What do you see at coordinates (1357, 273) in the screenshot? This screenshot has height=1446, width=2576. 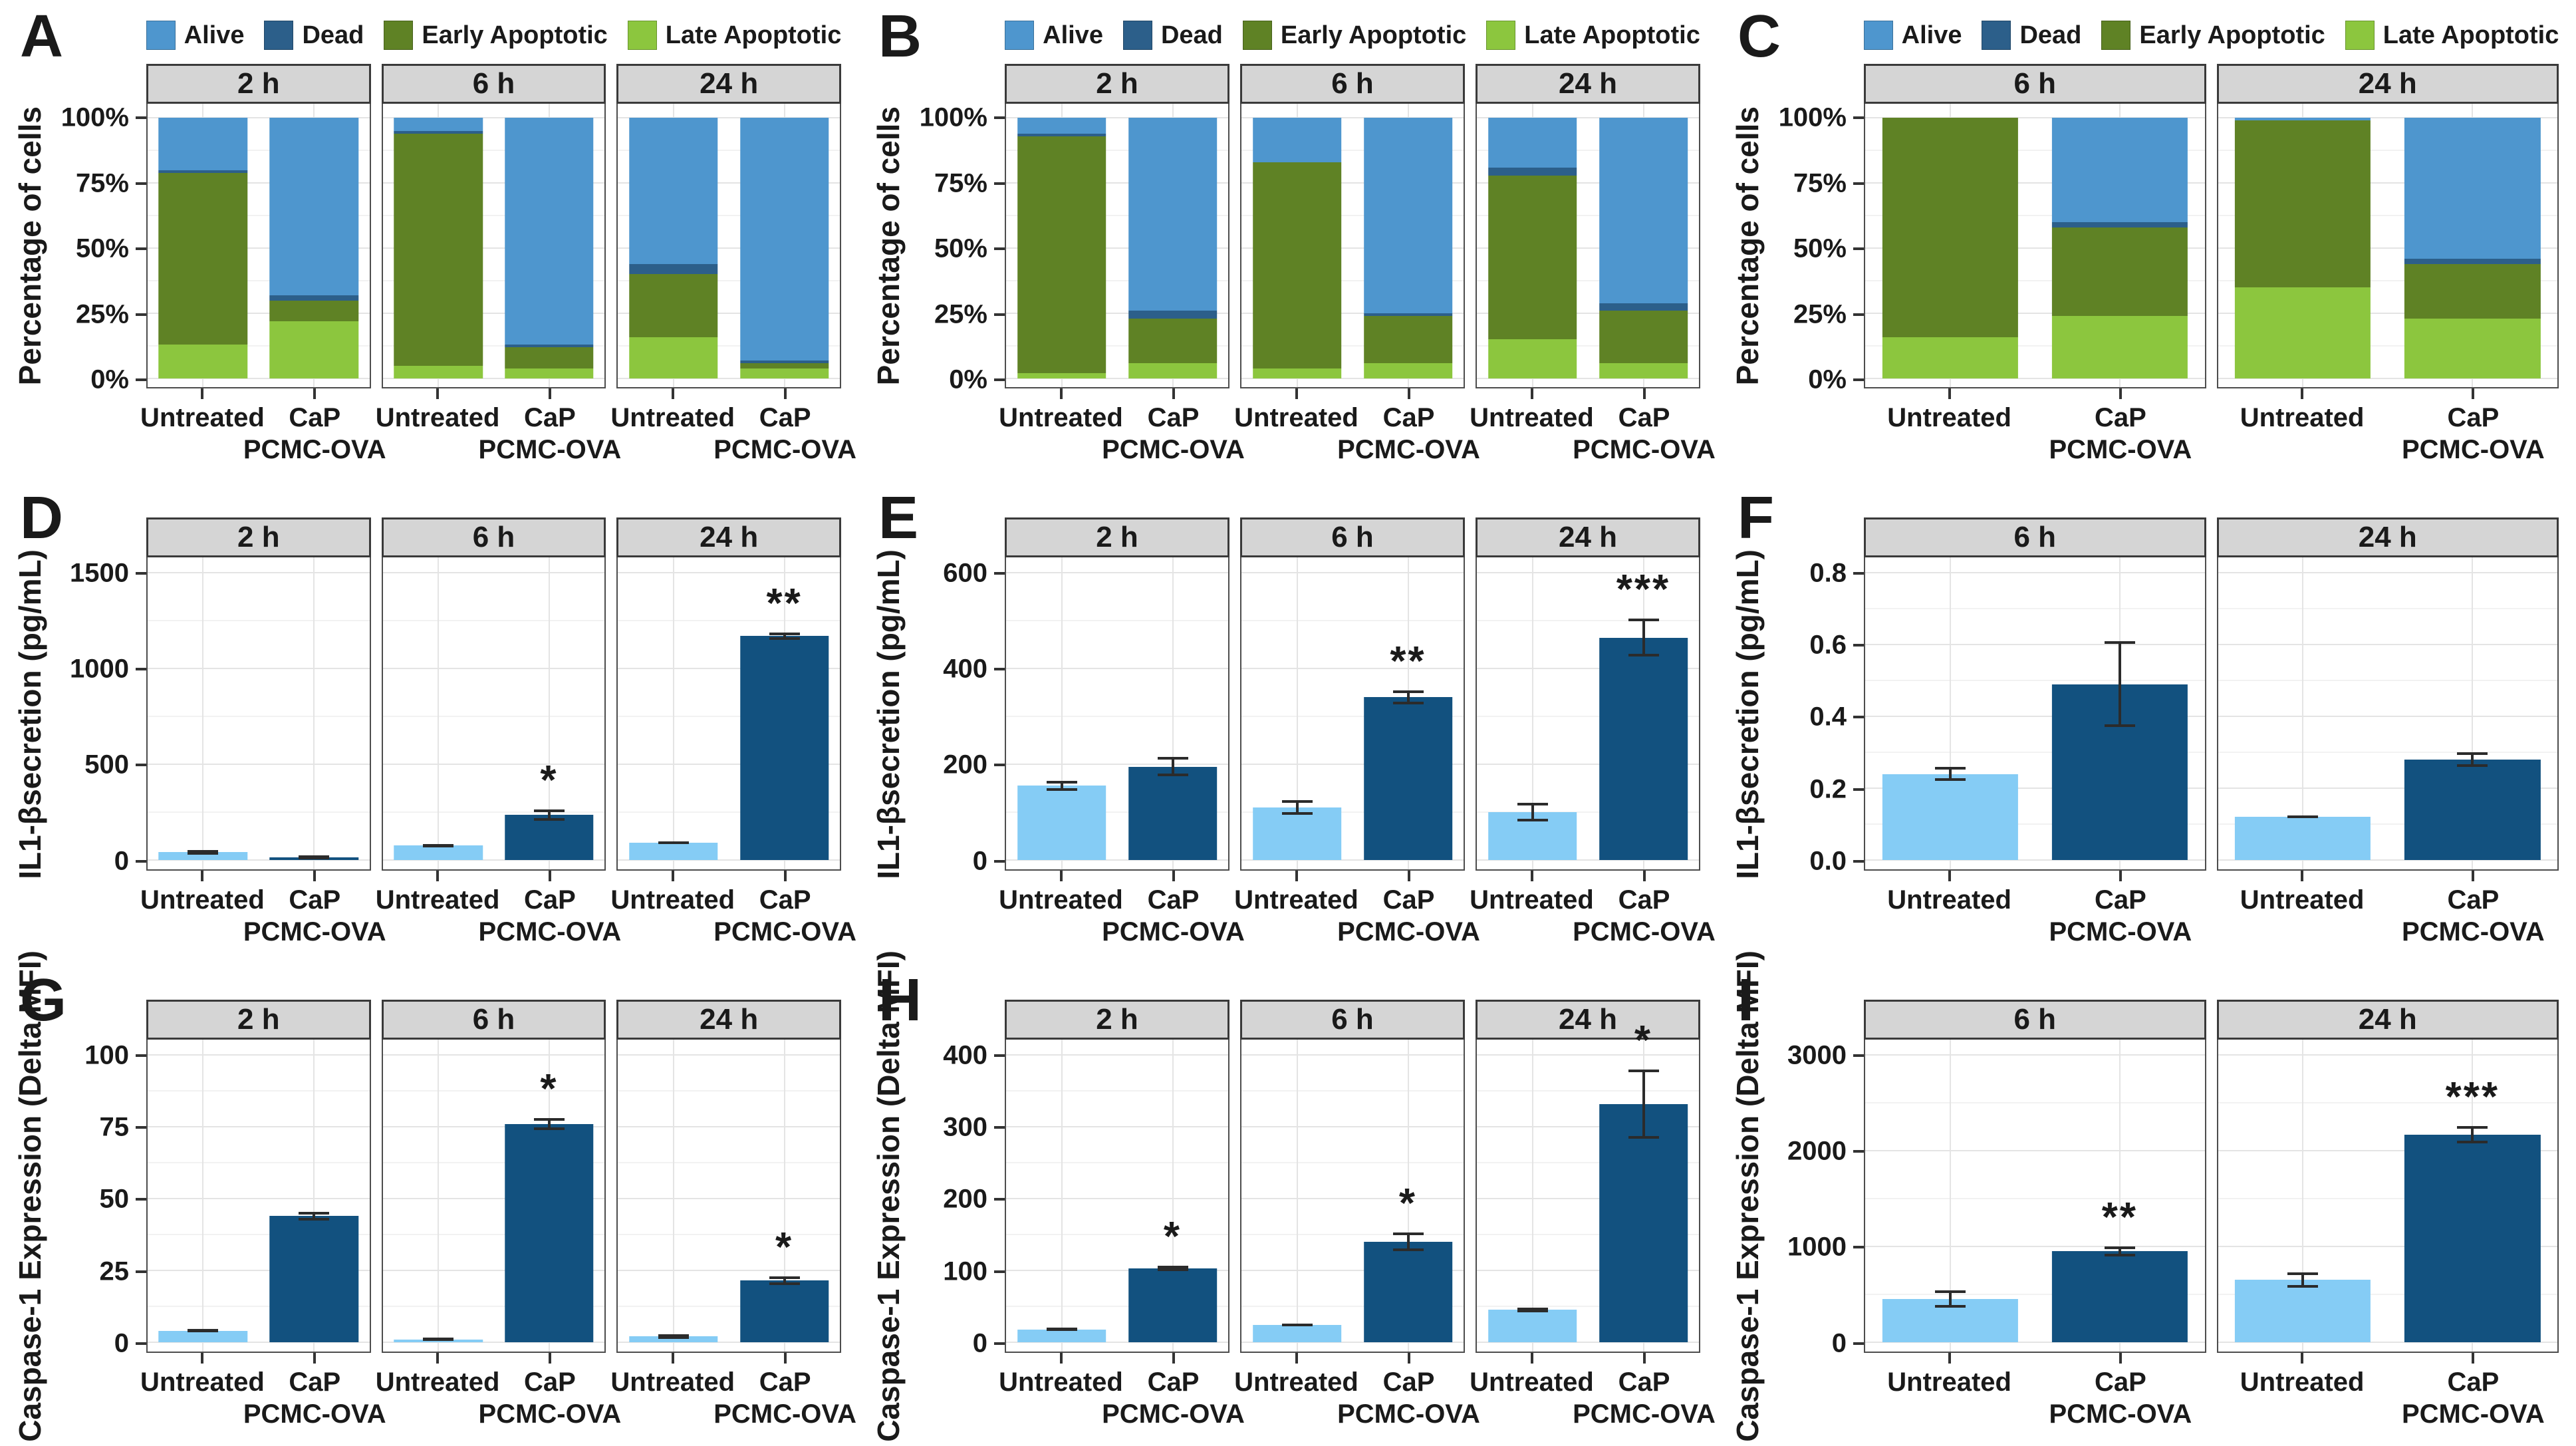 I see `facet-6h: 6 h Untreated CaP PCMC-OVA` at bounding box center [1357, 273].